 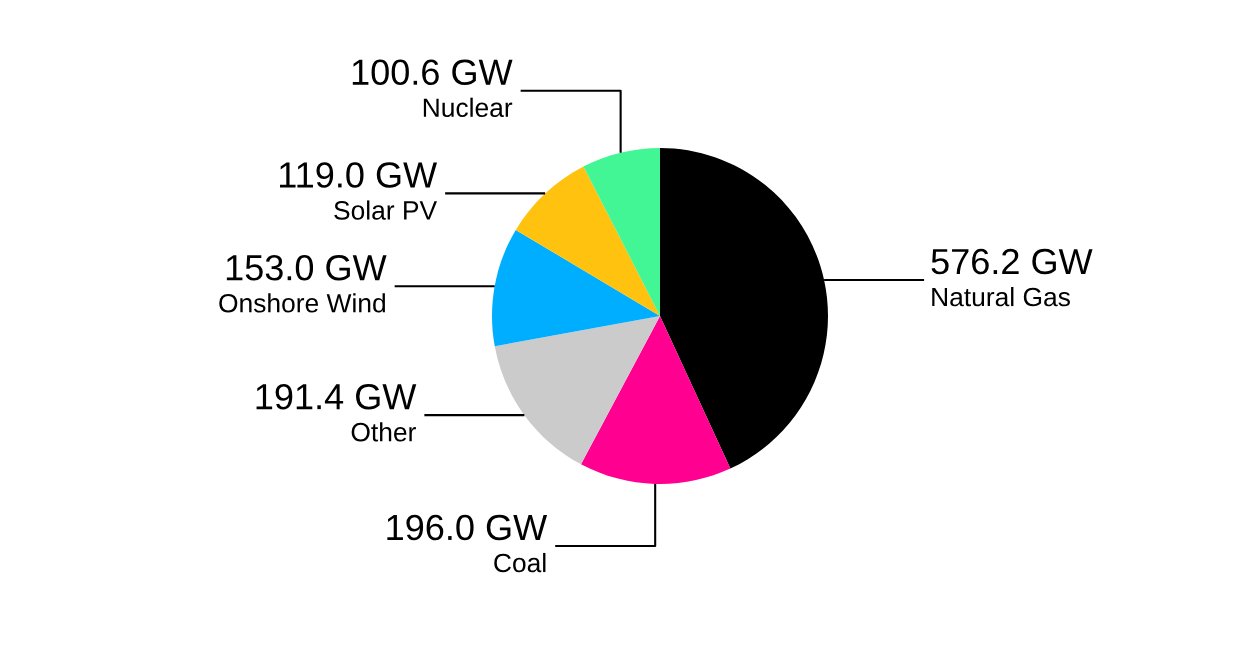 I want to click on data-label: 191.4 GW, so click(x=336, y=396).